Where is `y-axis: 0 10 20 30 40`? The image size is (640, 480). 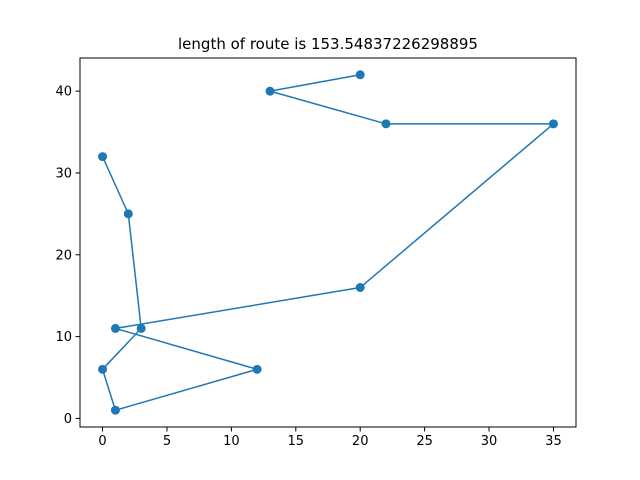
y-axis: 0 10 20 30 40 is located at coordinates (67, 256).